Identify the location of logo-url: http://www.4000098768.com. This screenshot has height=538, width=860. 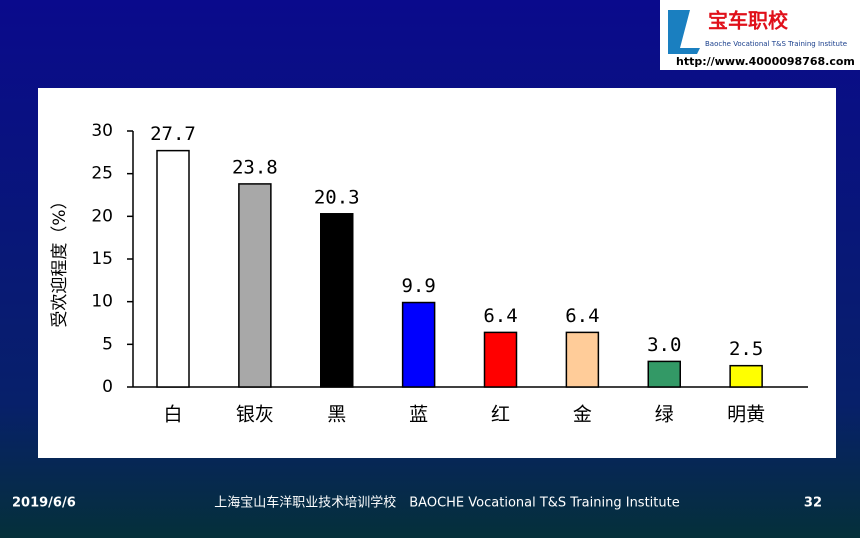
(765, 61).